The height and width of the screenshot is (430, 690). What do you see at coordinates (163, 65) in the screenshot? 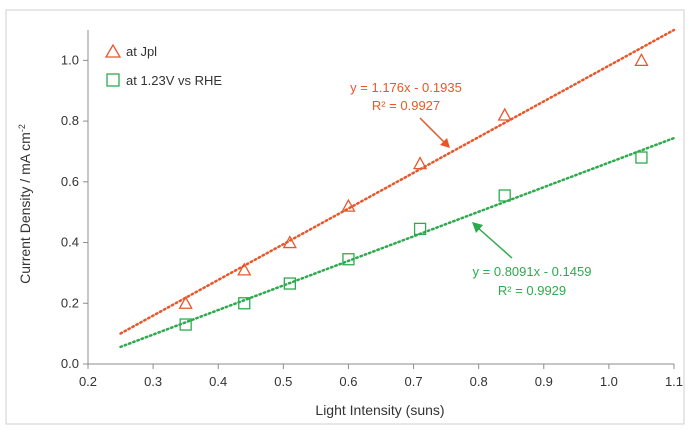
I see `legend: at Jpl at 1.23V vs RHE` at bounding box center [163, 65].